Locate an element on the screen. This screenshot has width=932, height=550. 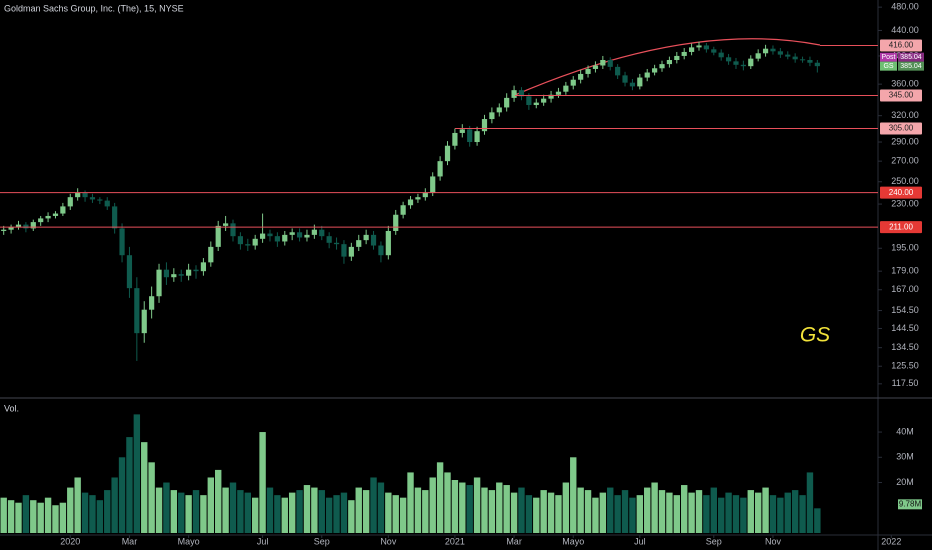
y-tick-label: 179.00 is located at coordinates (905, 271).